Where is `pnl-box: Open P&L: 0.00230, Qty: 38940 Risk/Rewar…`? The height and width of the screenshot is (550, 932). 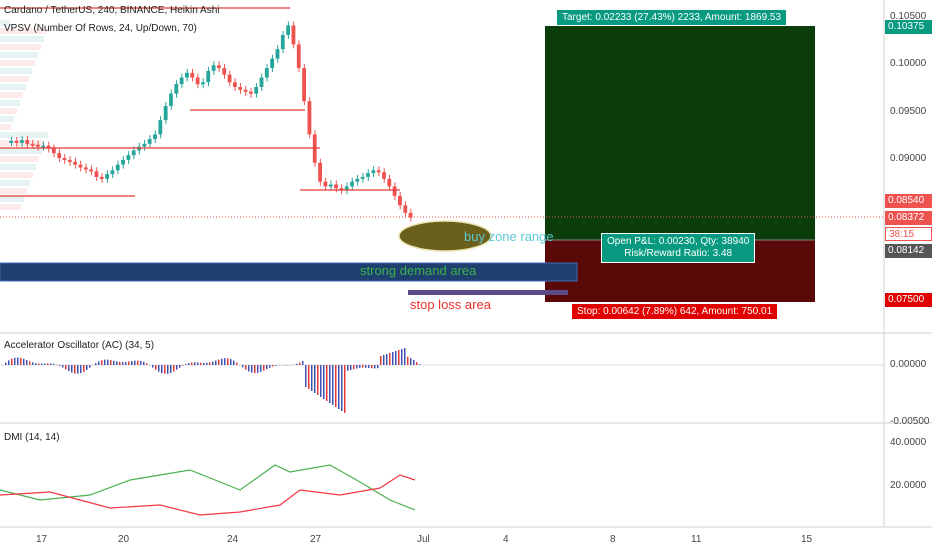 pnl-box: Open P&L: 0.00230, Qty: 38940 Risk/Rewar… is located at coordinates (678, 248).